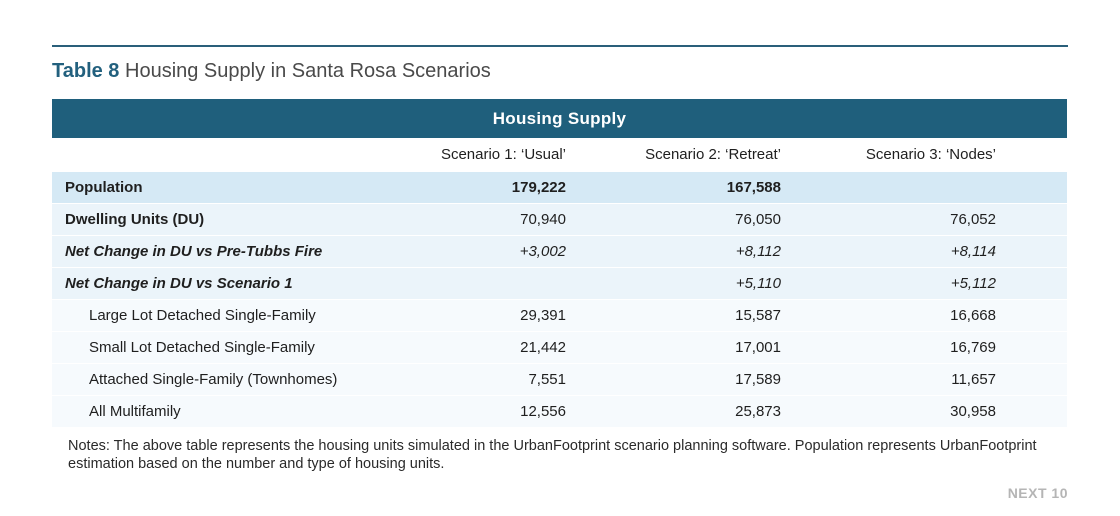 The image size is (1120, 516). I want to click on table-row-all-multifamily: All Multifamily 12,556 25,873 30,958, so click(559, 412).